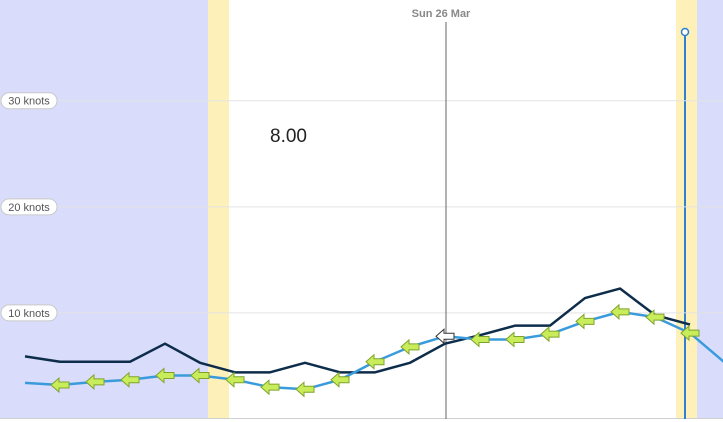  What do you see at coordinates (685, 32) in the screenshot?
I see `now-marker` at bounding box center [685, 32].